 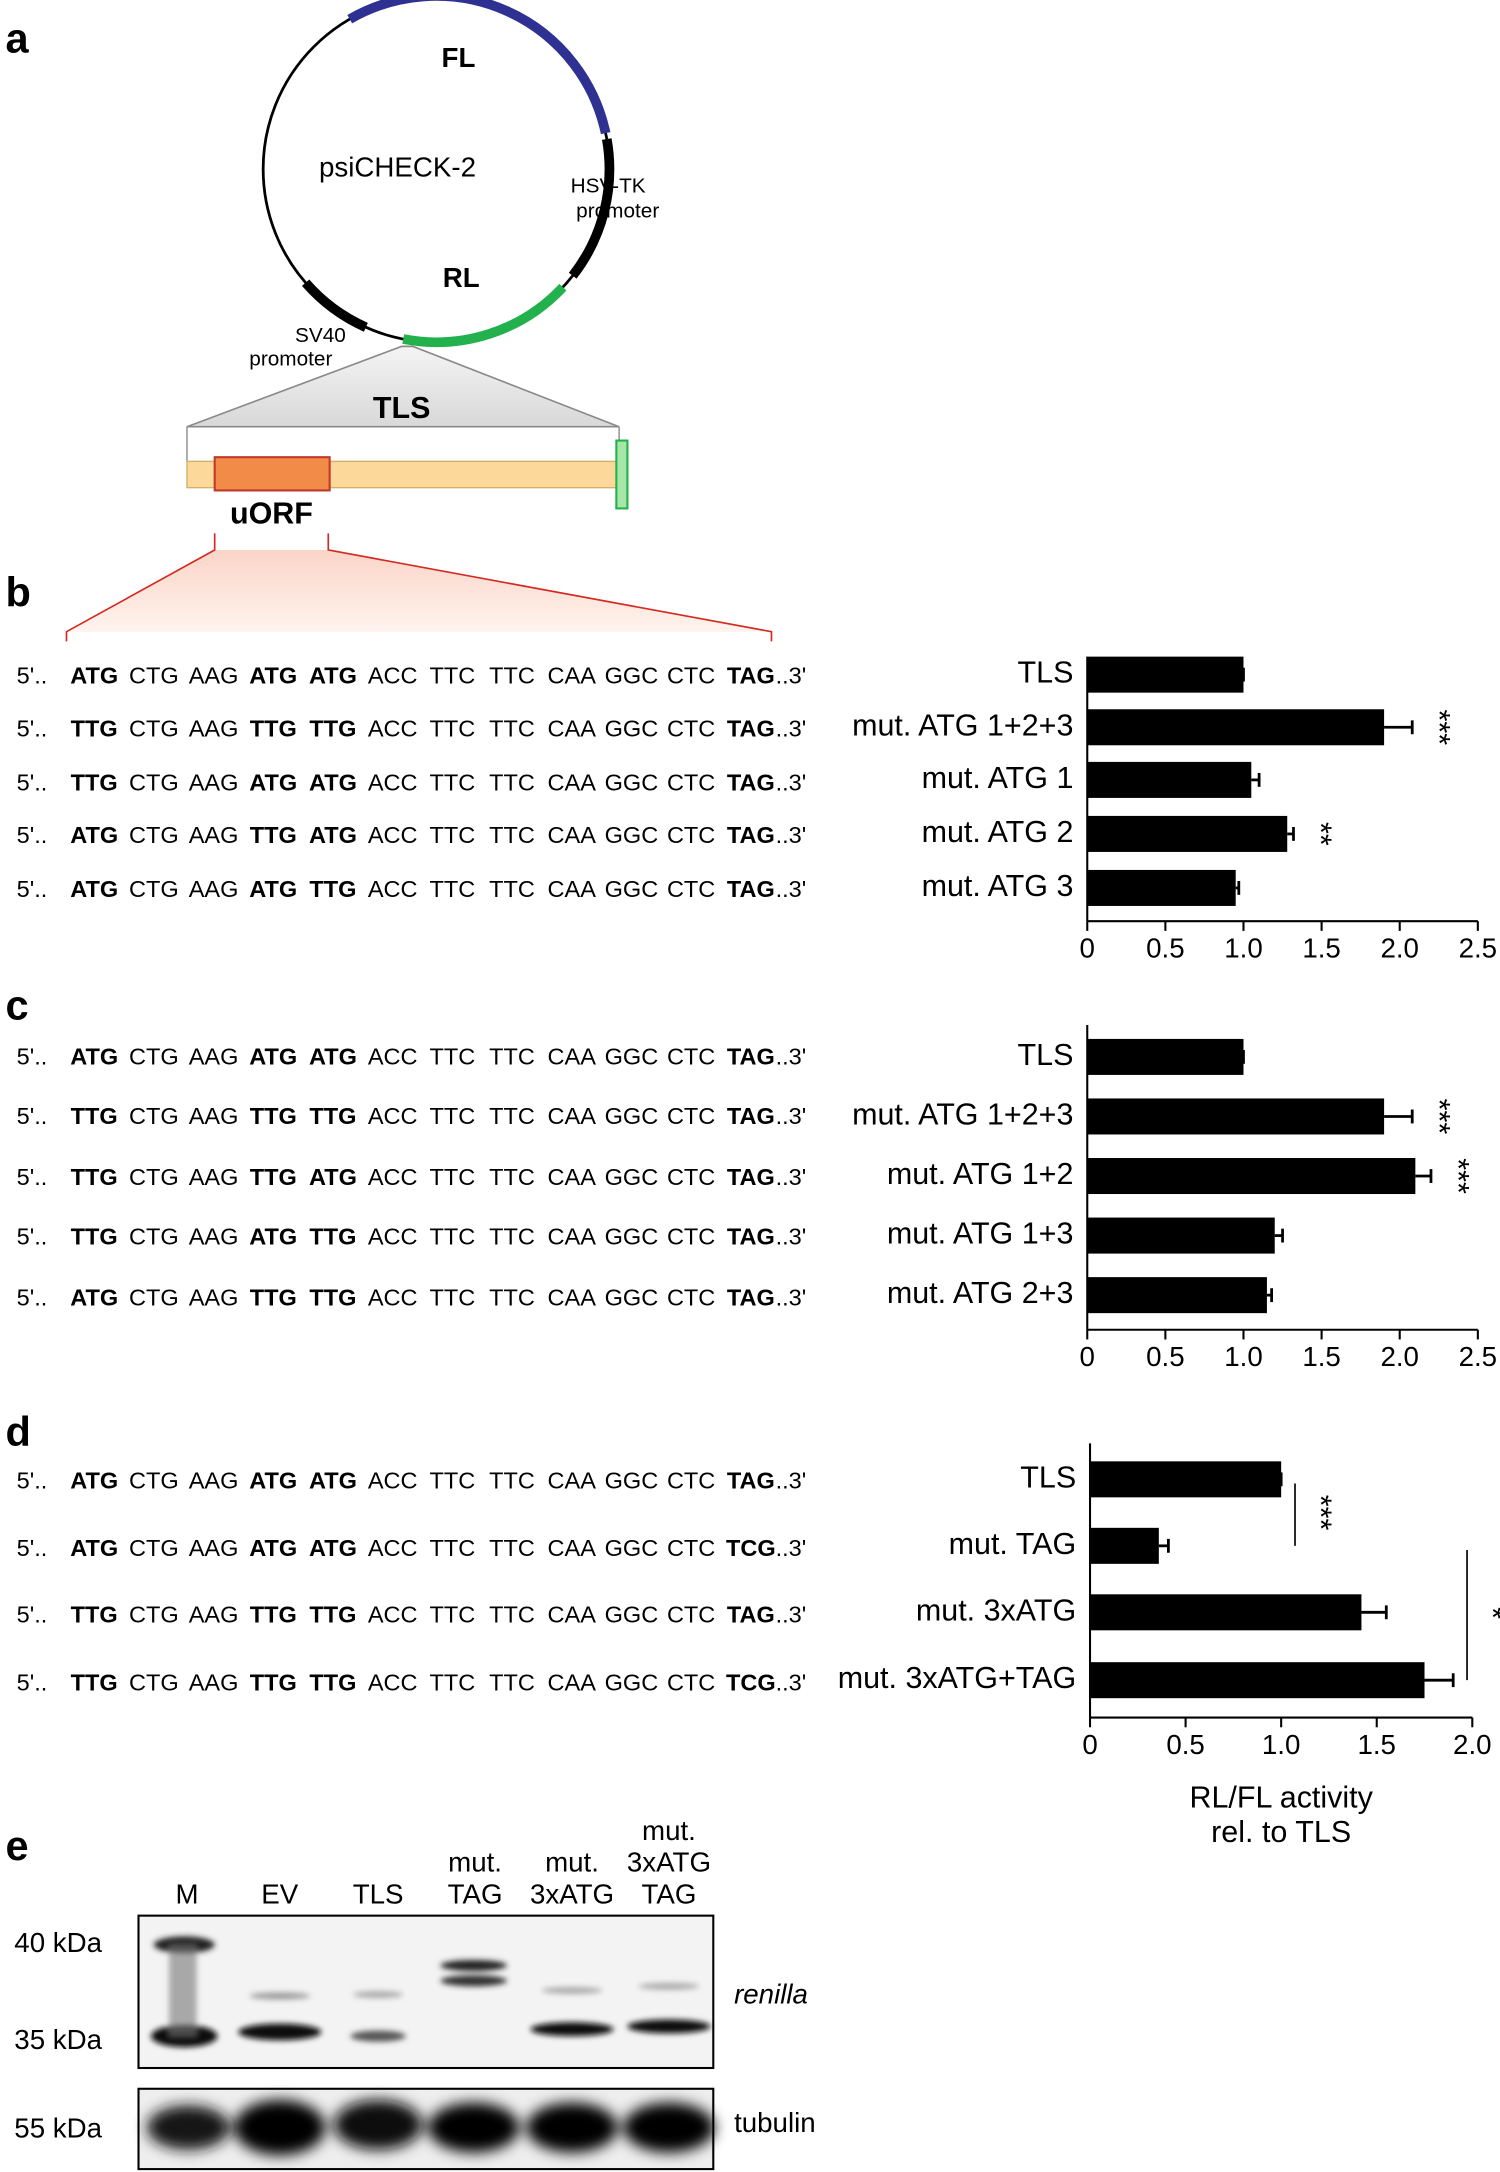 What do you see at coordinates (271, 513) in the screenshot?
I see `uorf-label: uORF` at bounding box center [271, 513].